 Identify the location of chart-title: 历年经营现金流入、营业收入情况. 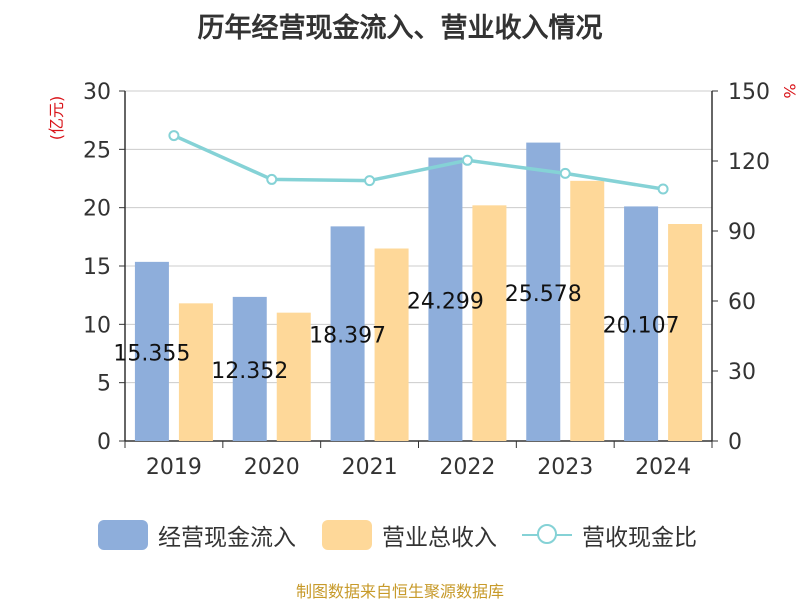
(400, 28).